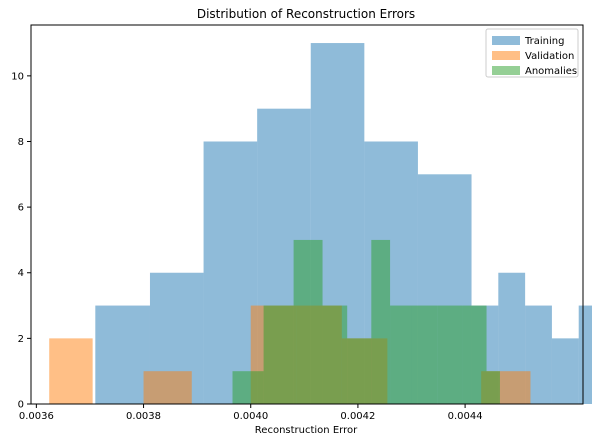  Describe the element at coordinates (250, 416) in the screenshot. I see `x-tick-label: 0.0040` at that location.